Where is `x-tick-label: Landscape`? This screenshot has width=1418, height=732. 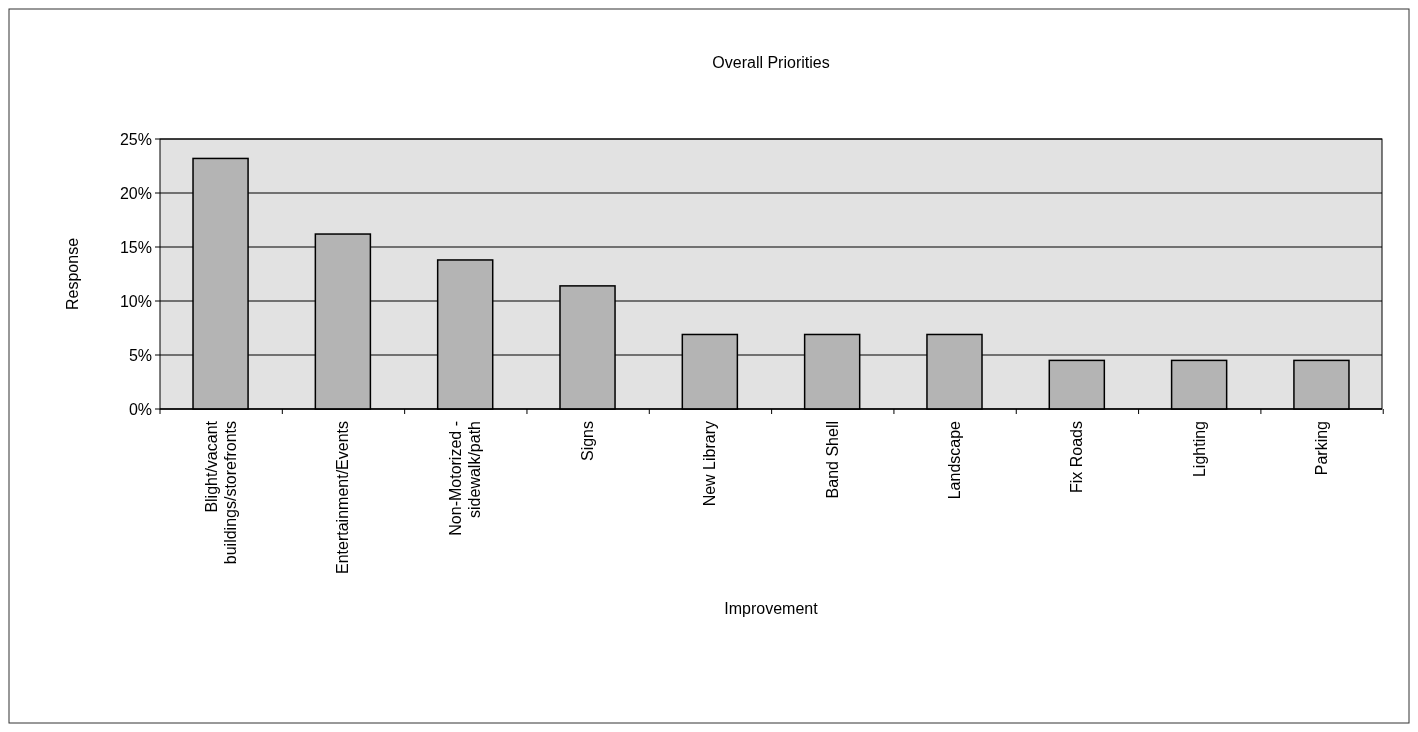
x-tick-label: Landscape is located at coordinates (955, 460).